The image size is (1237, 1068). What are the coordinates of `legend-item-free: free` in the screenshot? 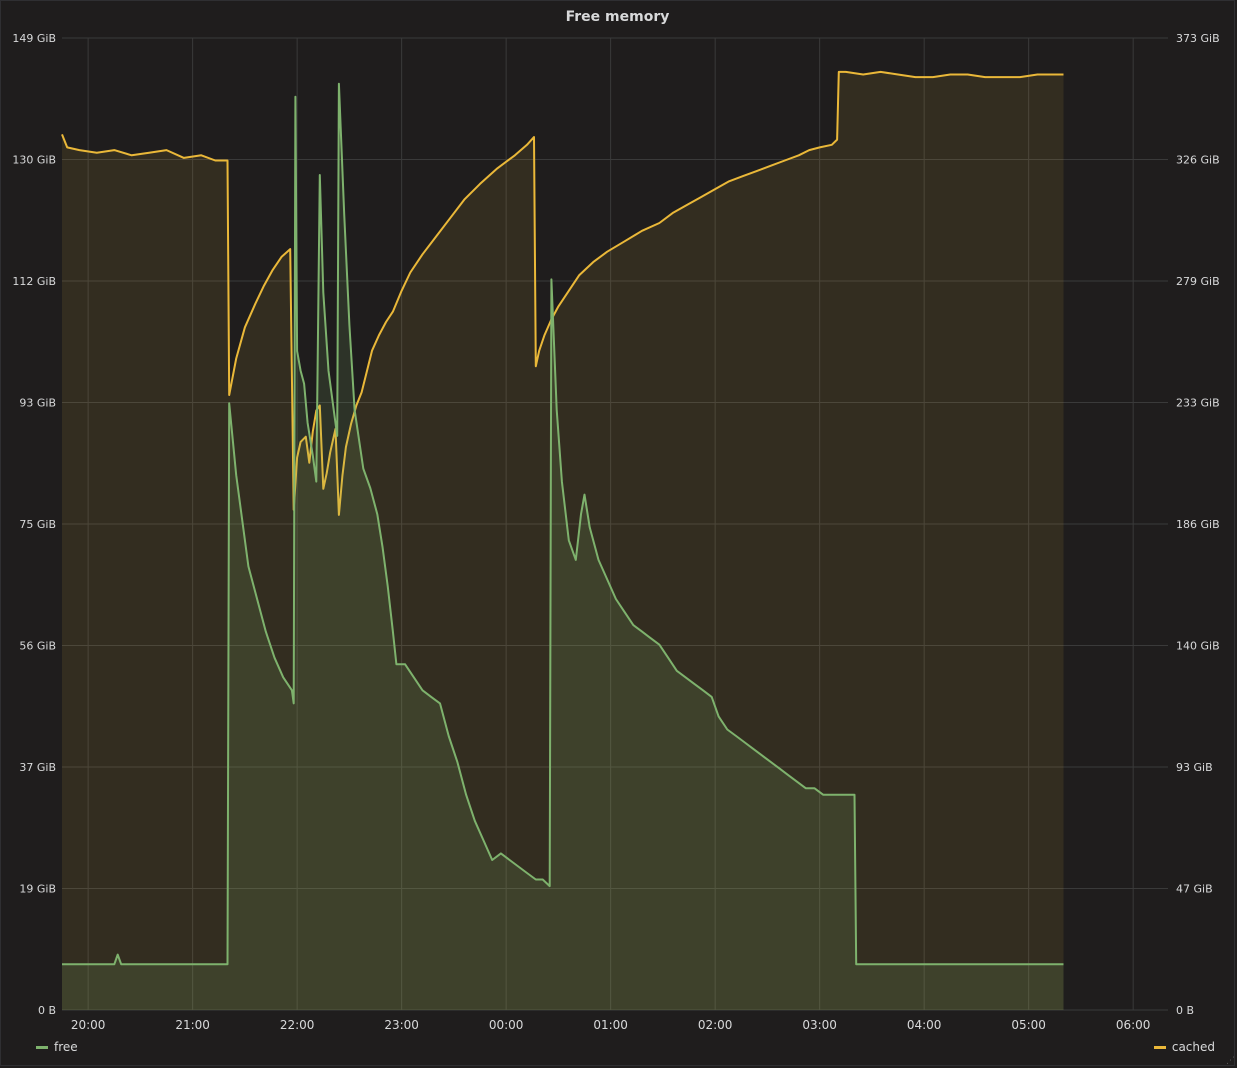 It's located at (57, 1047).